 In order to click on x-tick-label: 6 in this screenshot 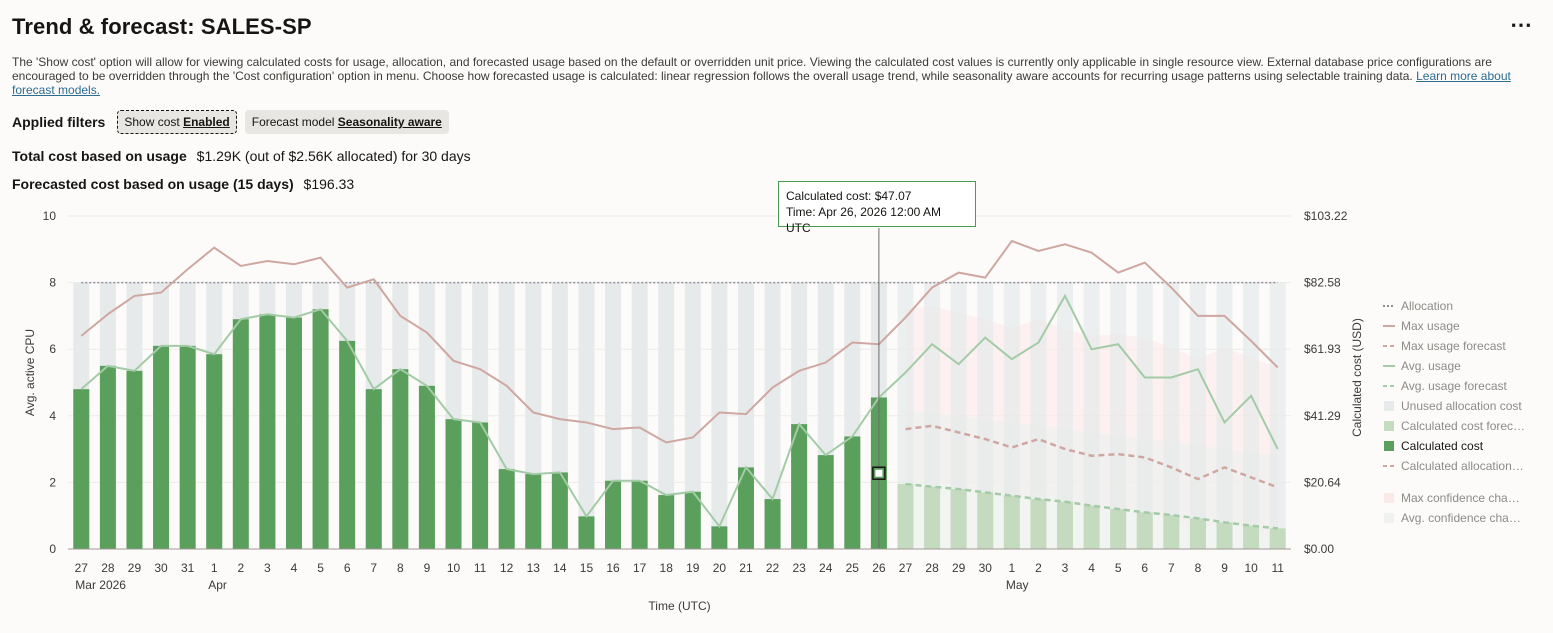, I will do `click(1144, 568)`.